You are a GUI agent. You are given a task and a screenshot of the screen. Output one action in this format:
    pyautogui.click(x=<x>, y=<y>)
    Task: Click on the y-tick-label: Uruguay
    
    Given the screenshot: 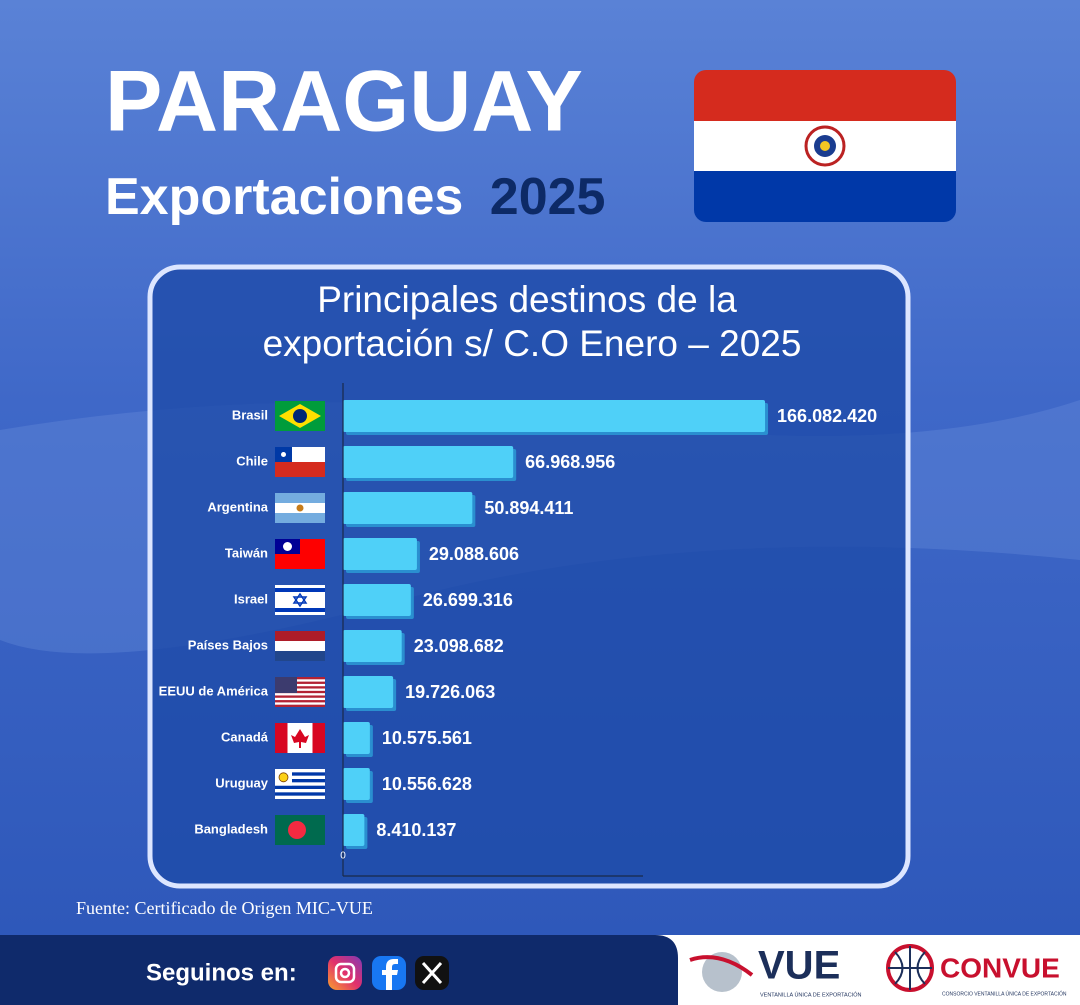 What is the action you would take?
    pyautogui.click(x=242, y=782)
    